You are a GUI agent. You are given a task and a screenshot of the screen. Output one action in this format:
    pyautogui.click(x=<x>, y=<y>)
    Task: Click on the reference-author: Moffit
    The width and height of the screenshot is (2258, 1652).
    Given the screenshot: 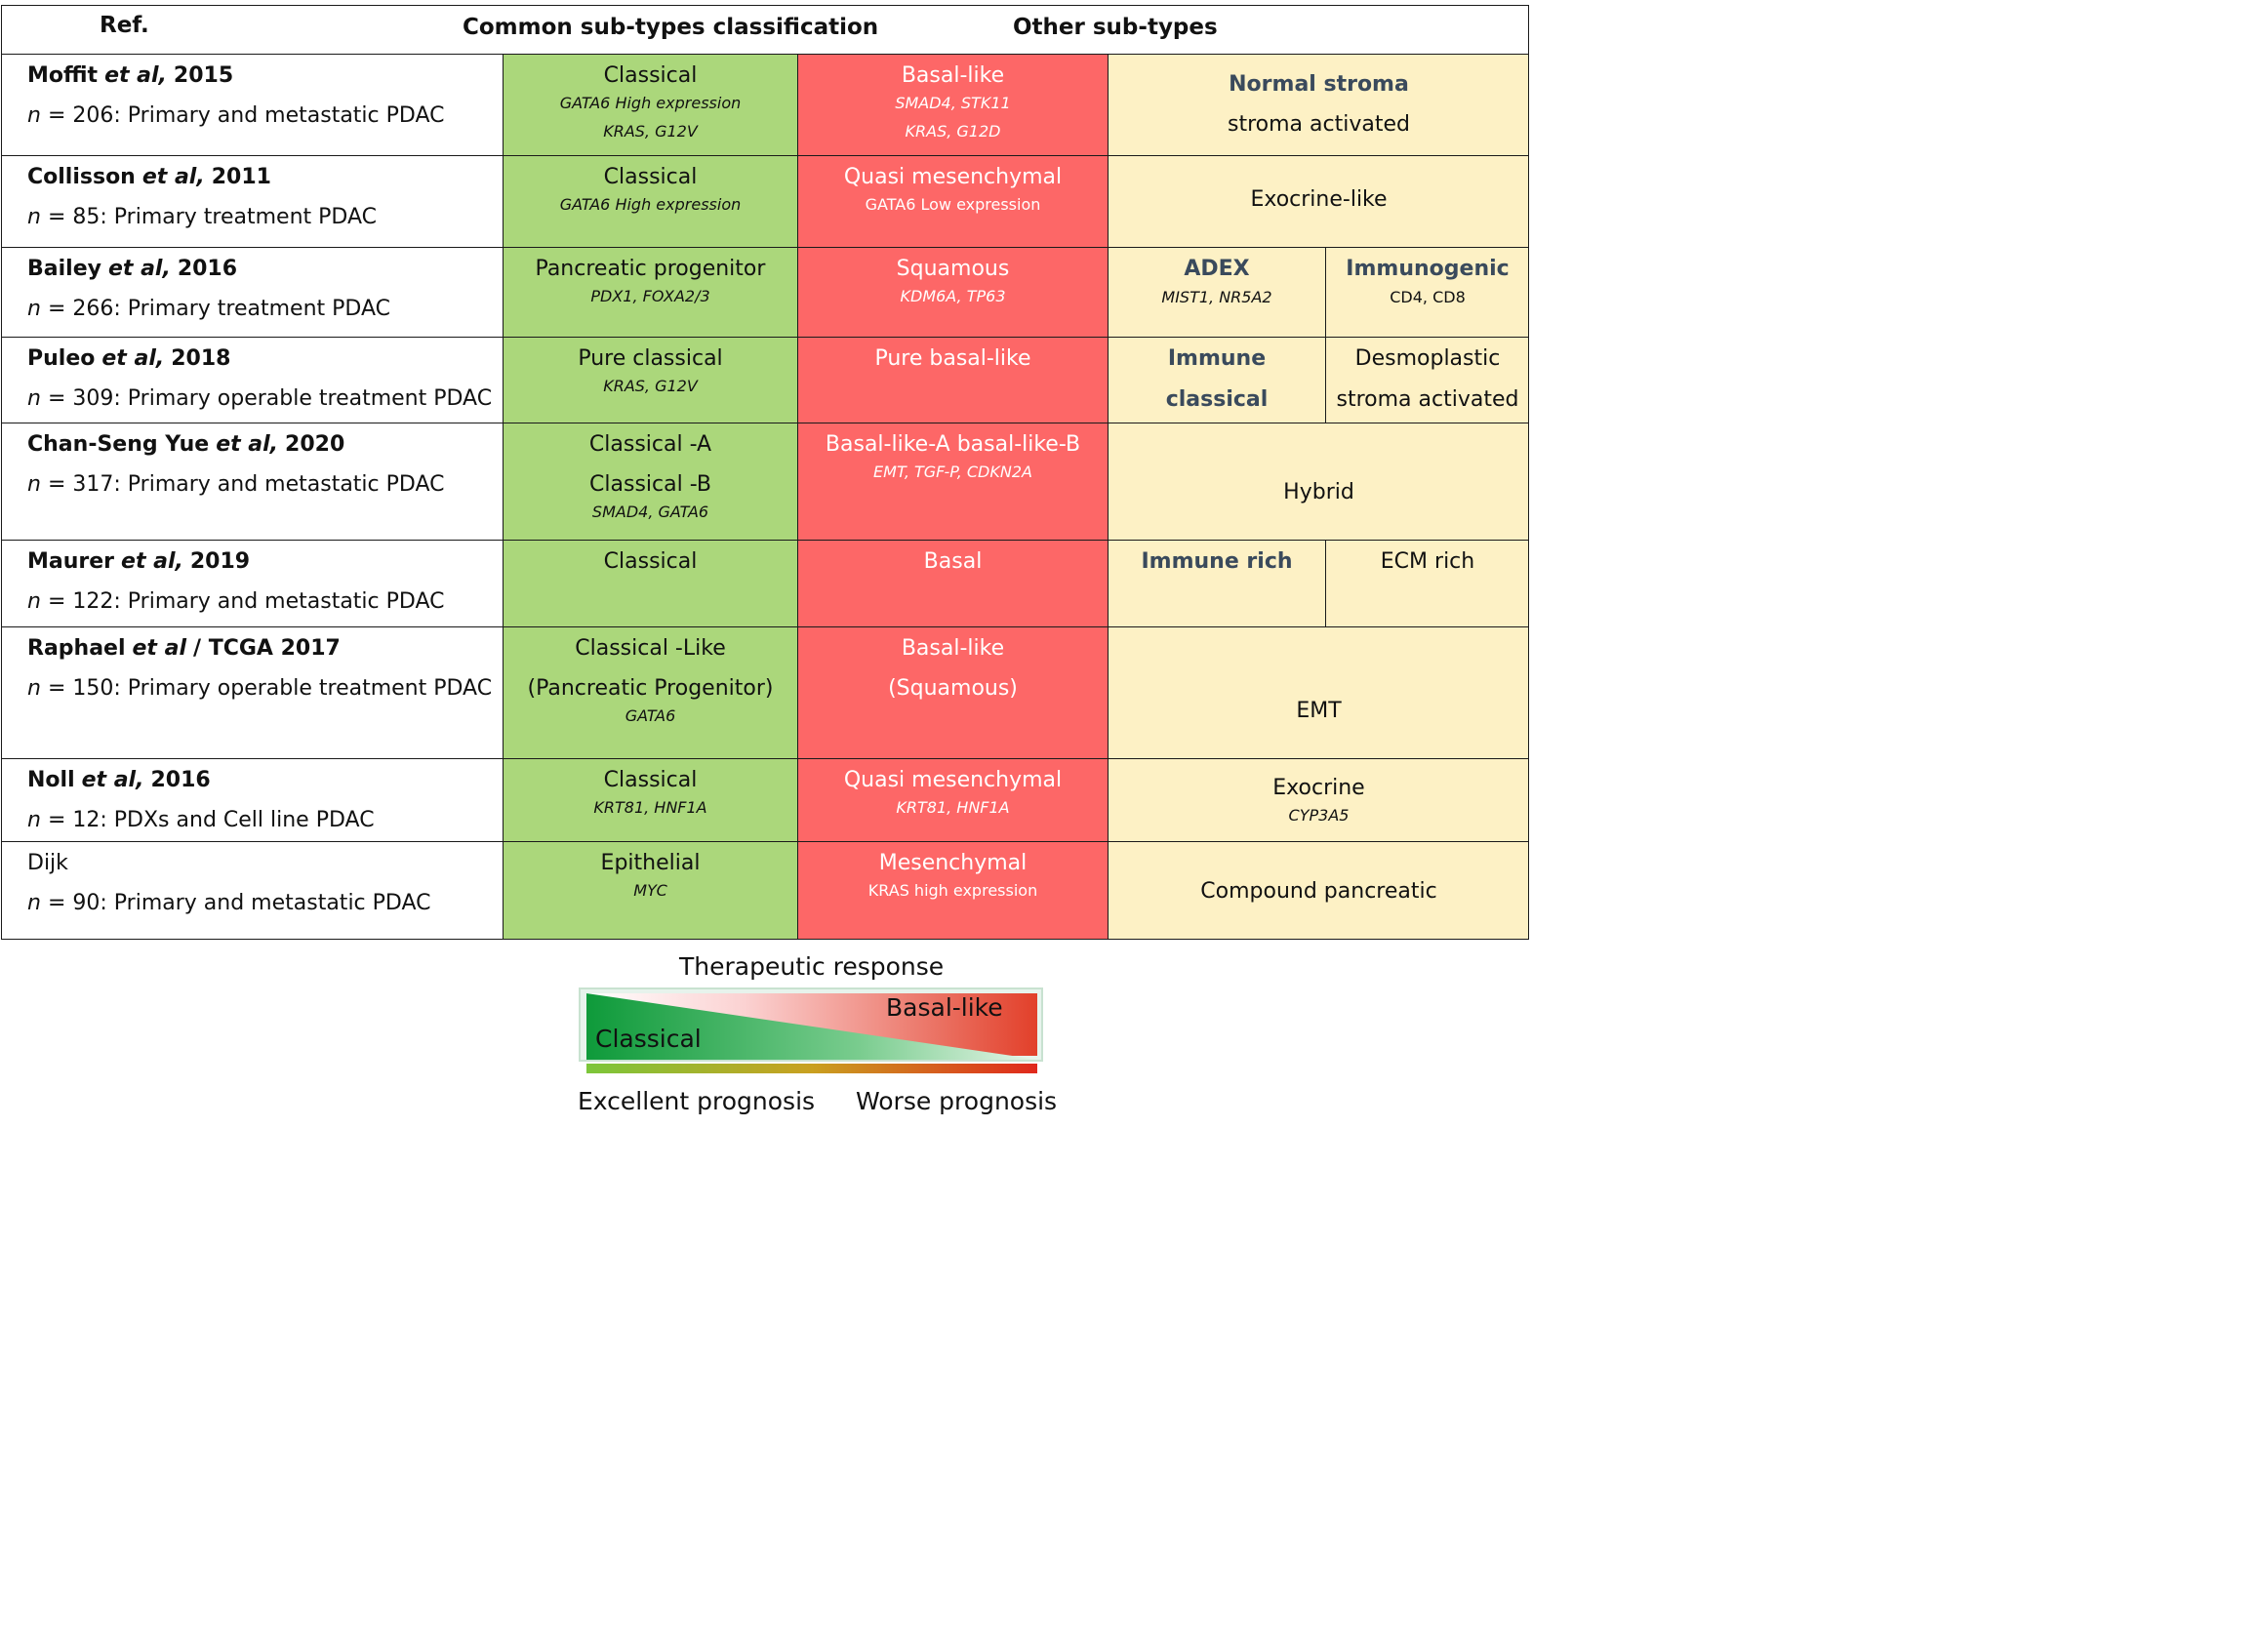 What is the action you would take?
    pyautogui.click(x=63, y=76)
    